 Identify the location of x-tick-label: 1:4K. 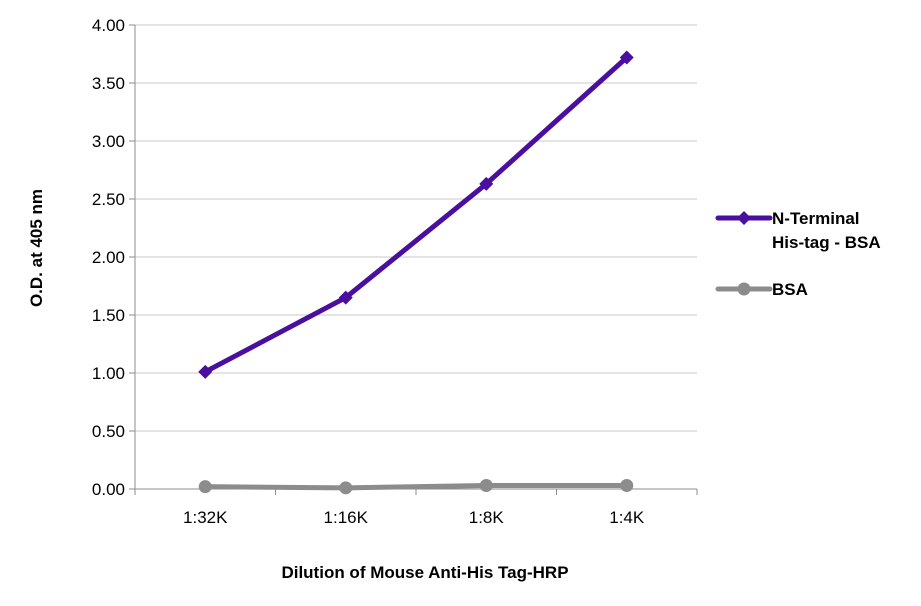
(627, 517).